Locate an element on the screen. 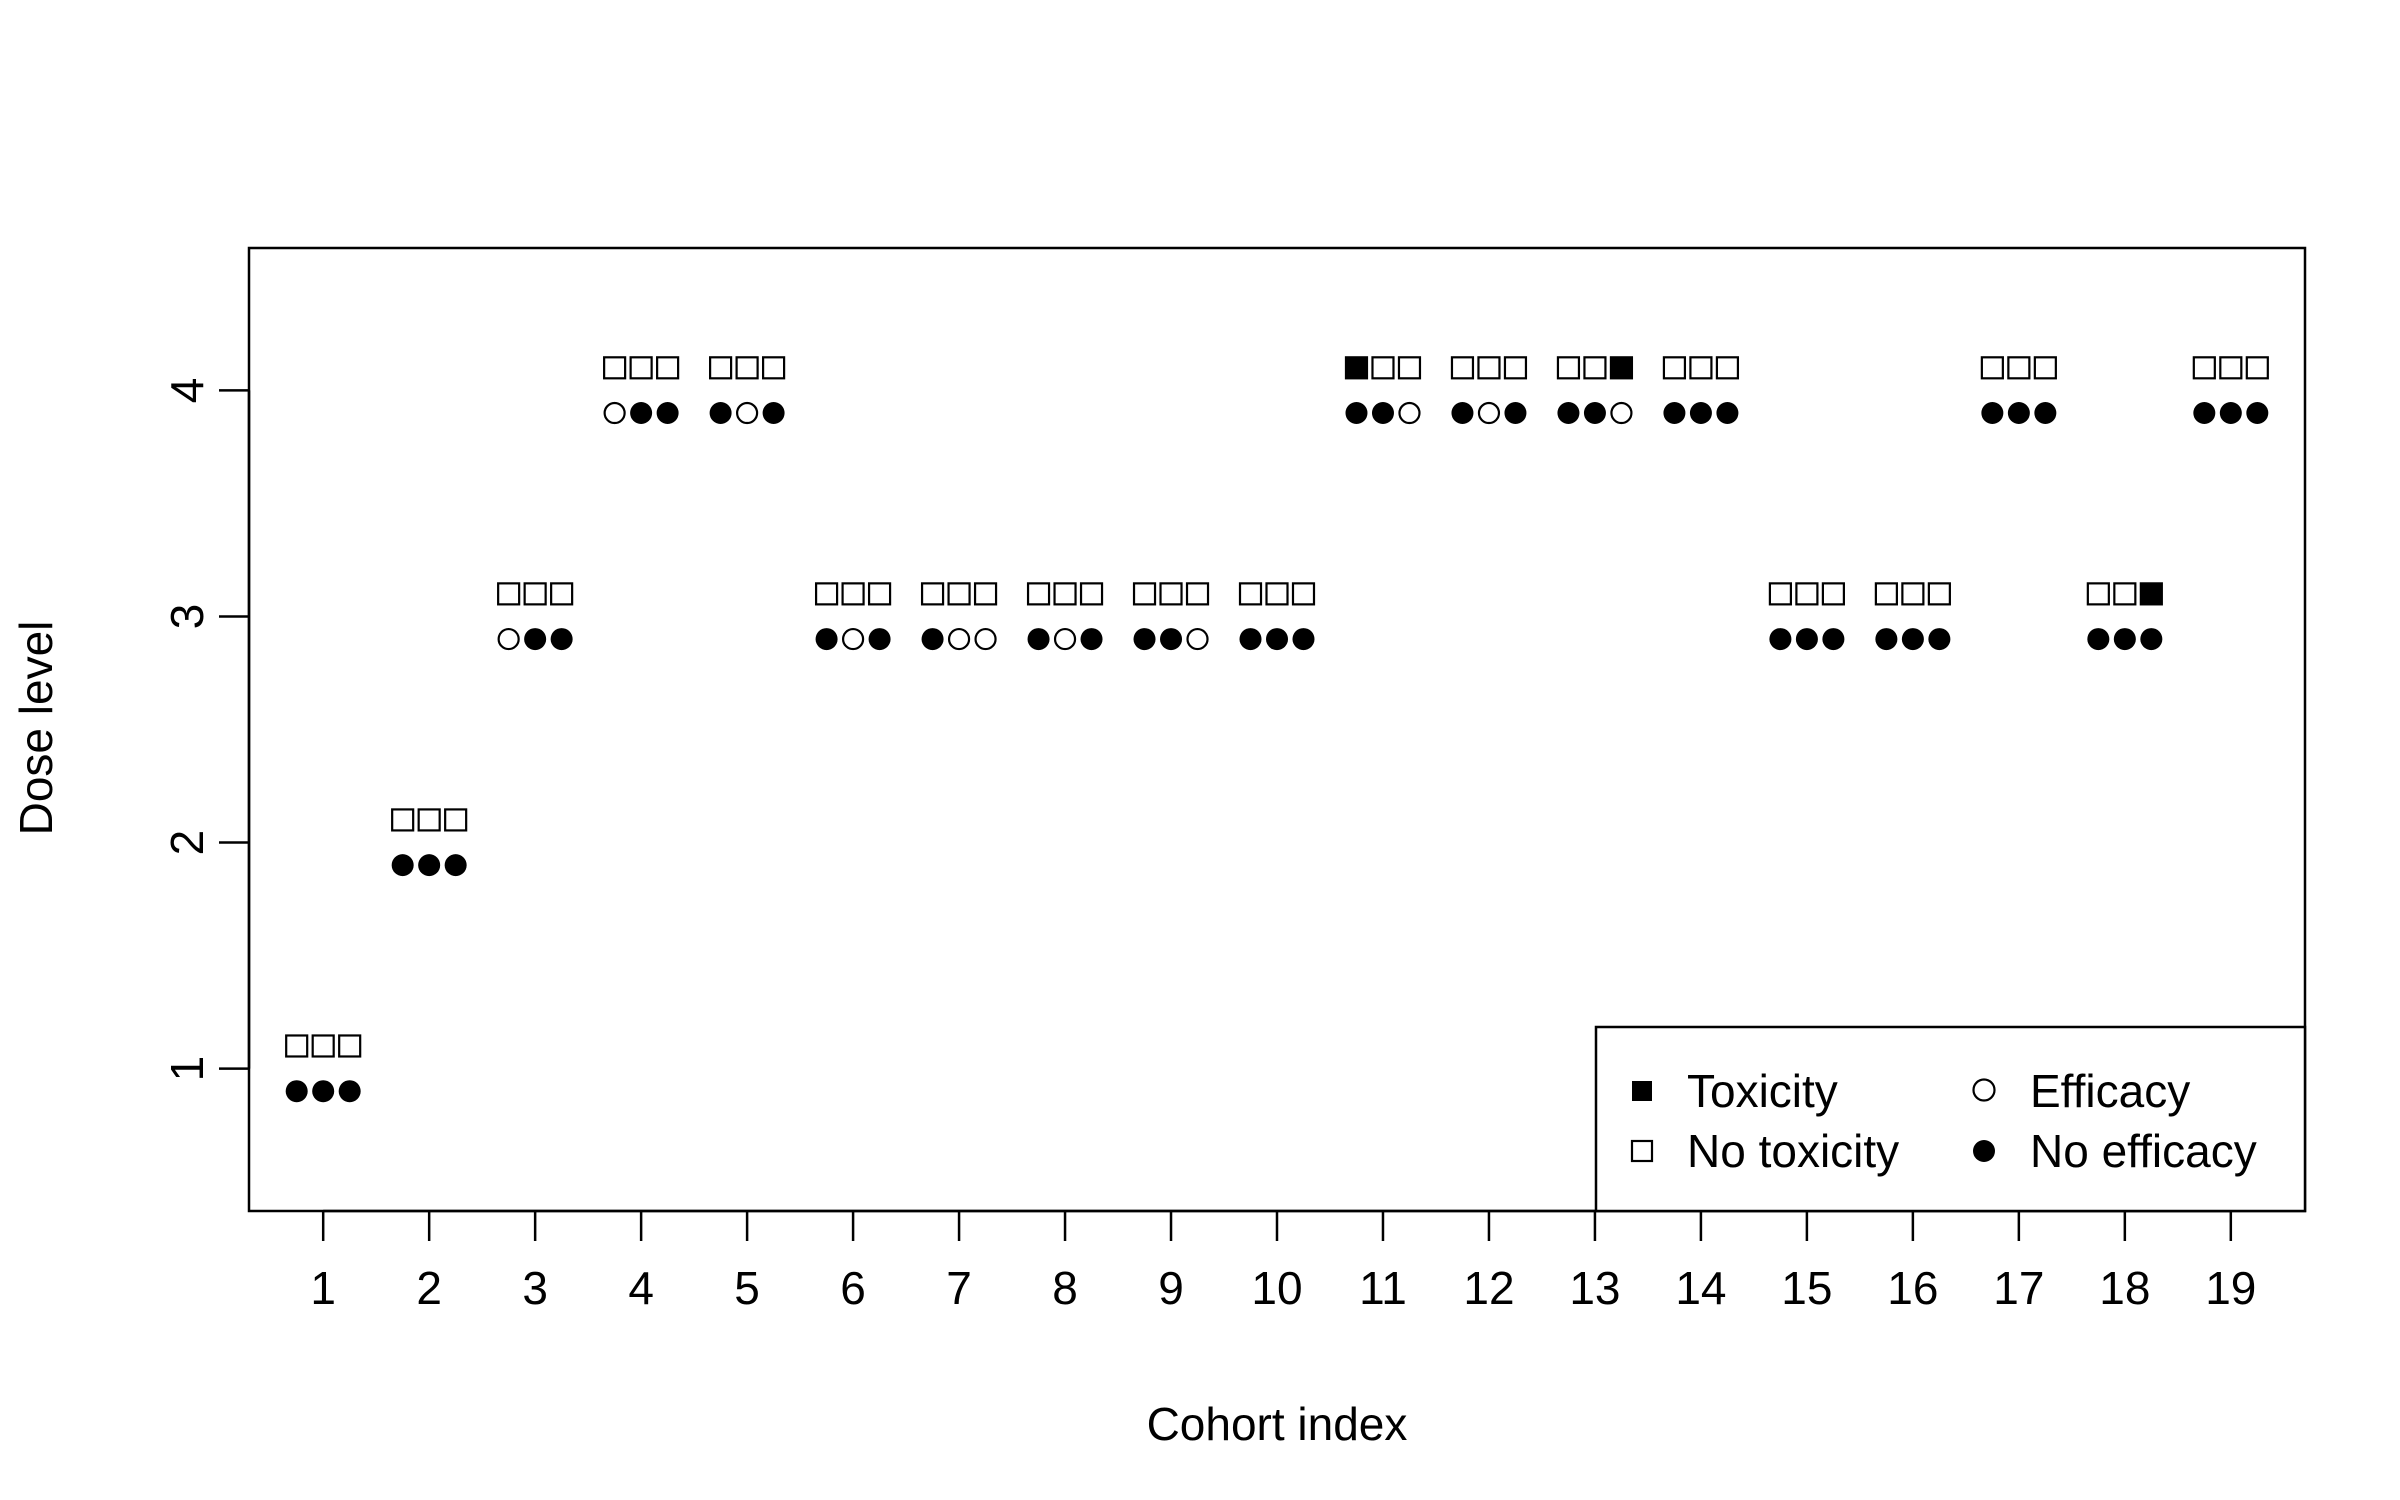 The height and width of the screenshot is (1500, 2400). x-tick-label: 19 is located at coordinates (2230, 1288).